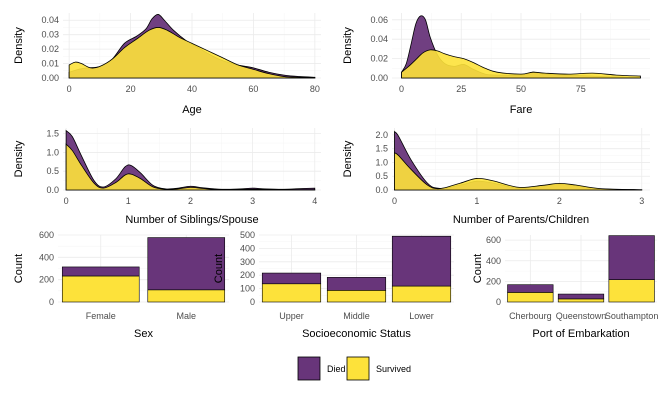  Describe the element at coordinates (315, 89) in the screenshot. I see `x-tick-label: 80` at that location.